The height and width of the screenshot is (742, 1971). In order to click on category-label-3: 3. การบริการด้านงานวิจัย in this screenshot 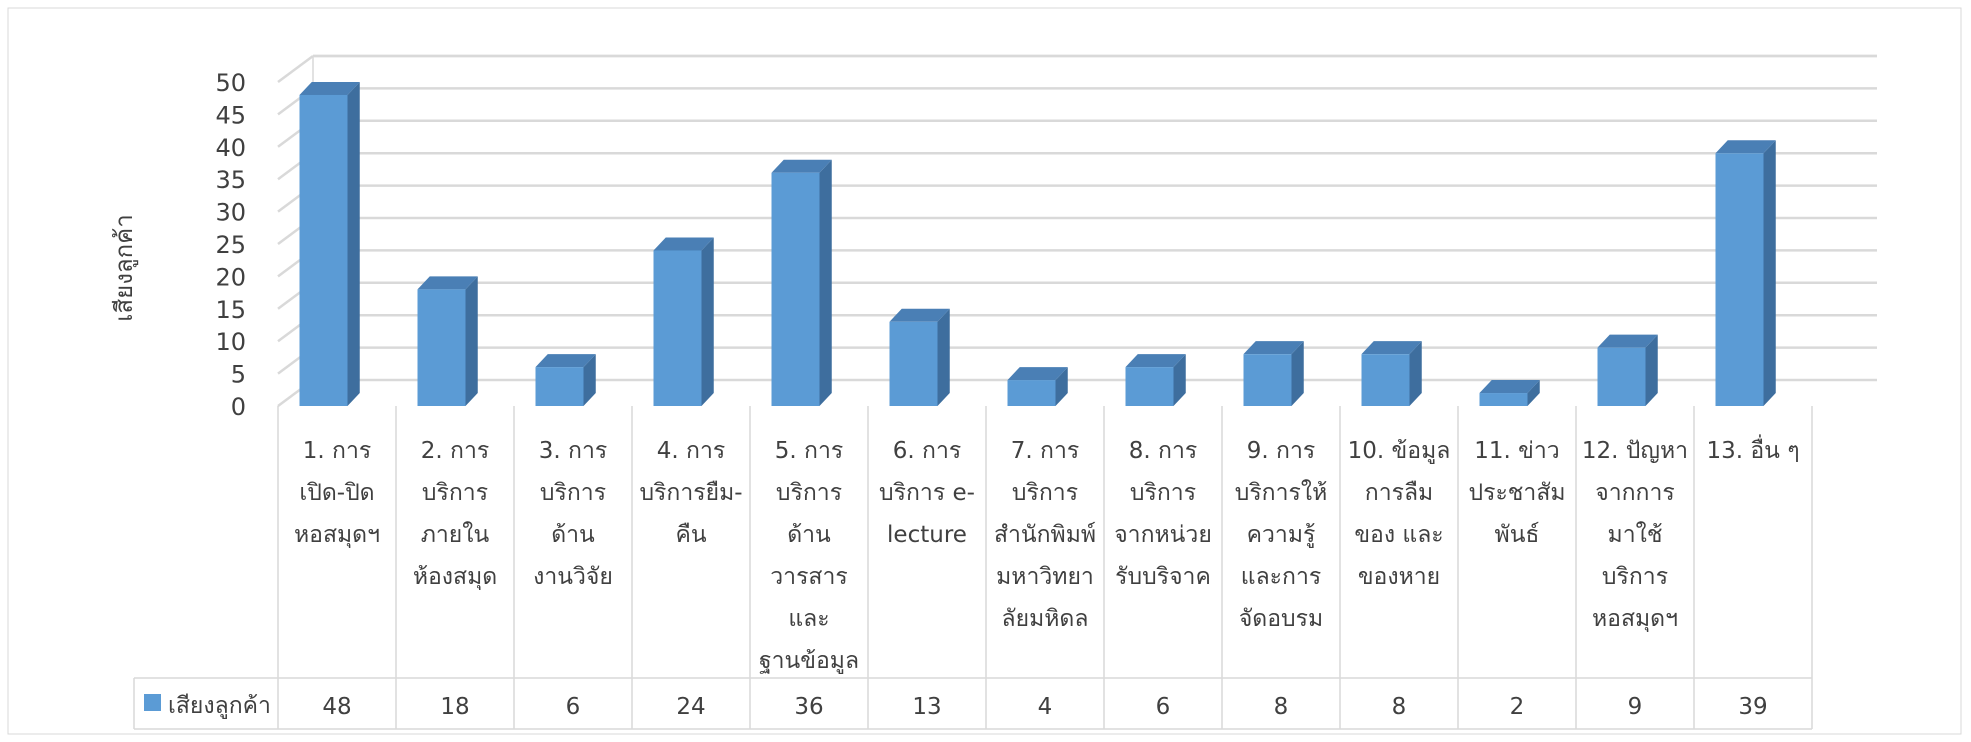, I will do `click(573, 514)`.